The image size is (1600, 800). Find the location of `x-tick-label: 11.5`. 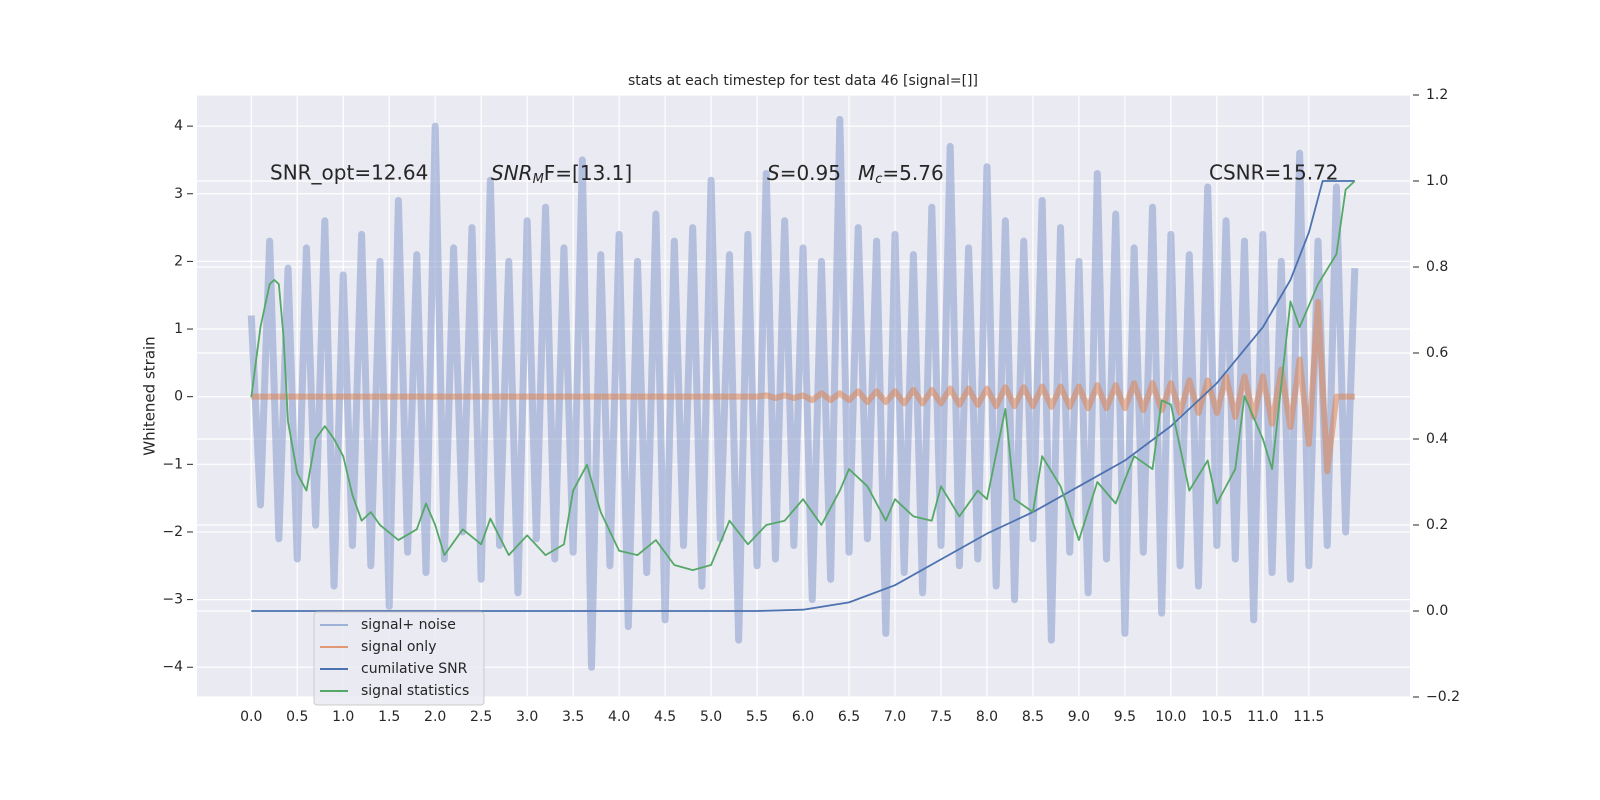

x-tick-label: 11.5 is located at coordinates (1308, 717).